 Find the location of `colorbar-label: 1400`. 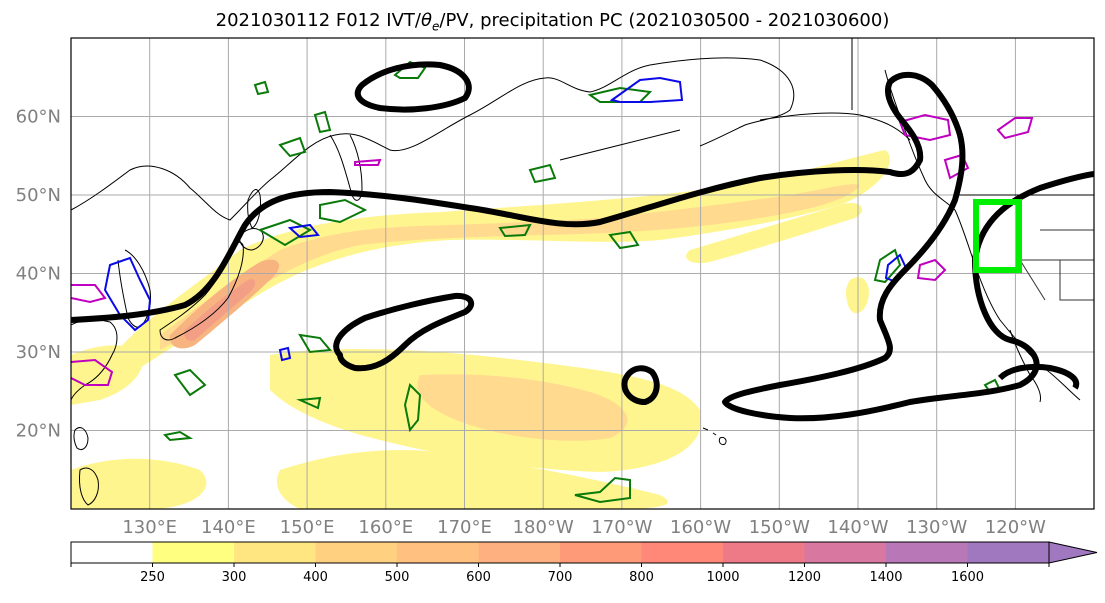

colorbar-label: 1400 is located at coordinates (885, 577).